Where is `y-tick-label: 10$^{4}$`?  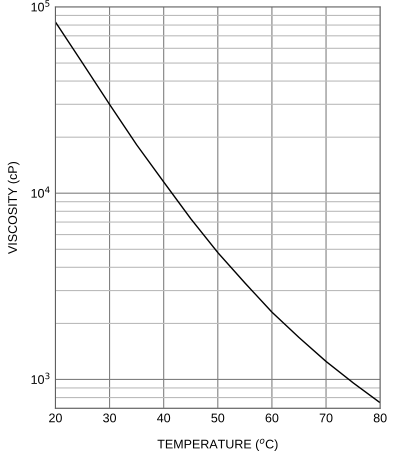 y-tick-label: 10$^{4}$ is located at coordinates (41, 192).